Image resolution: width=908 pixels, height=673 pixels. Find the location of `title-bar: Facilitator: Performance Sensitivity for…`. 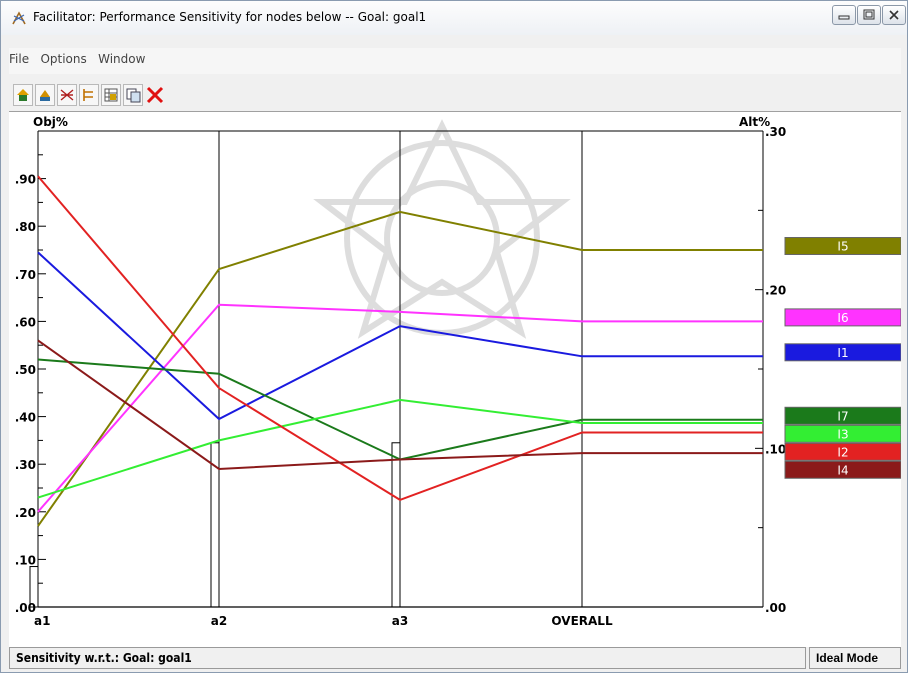

title-bar: Facilitator: Performance Sensitivity for… is located at coordinates (454, 18).